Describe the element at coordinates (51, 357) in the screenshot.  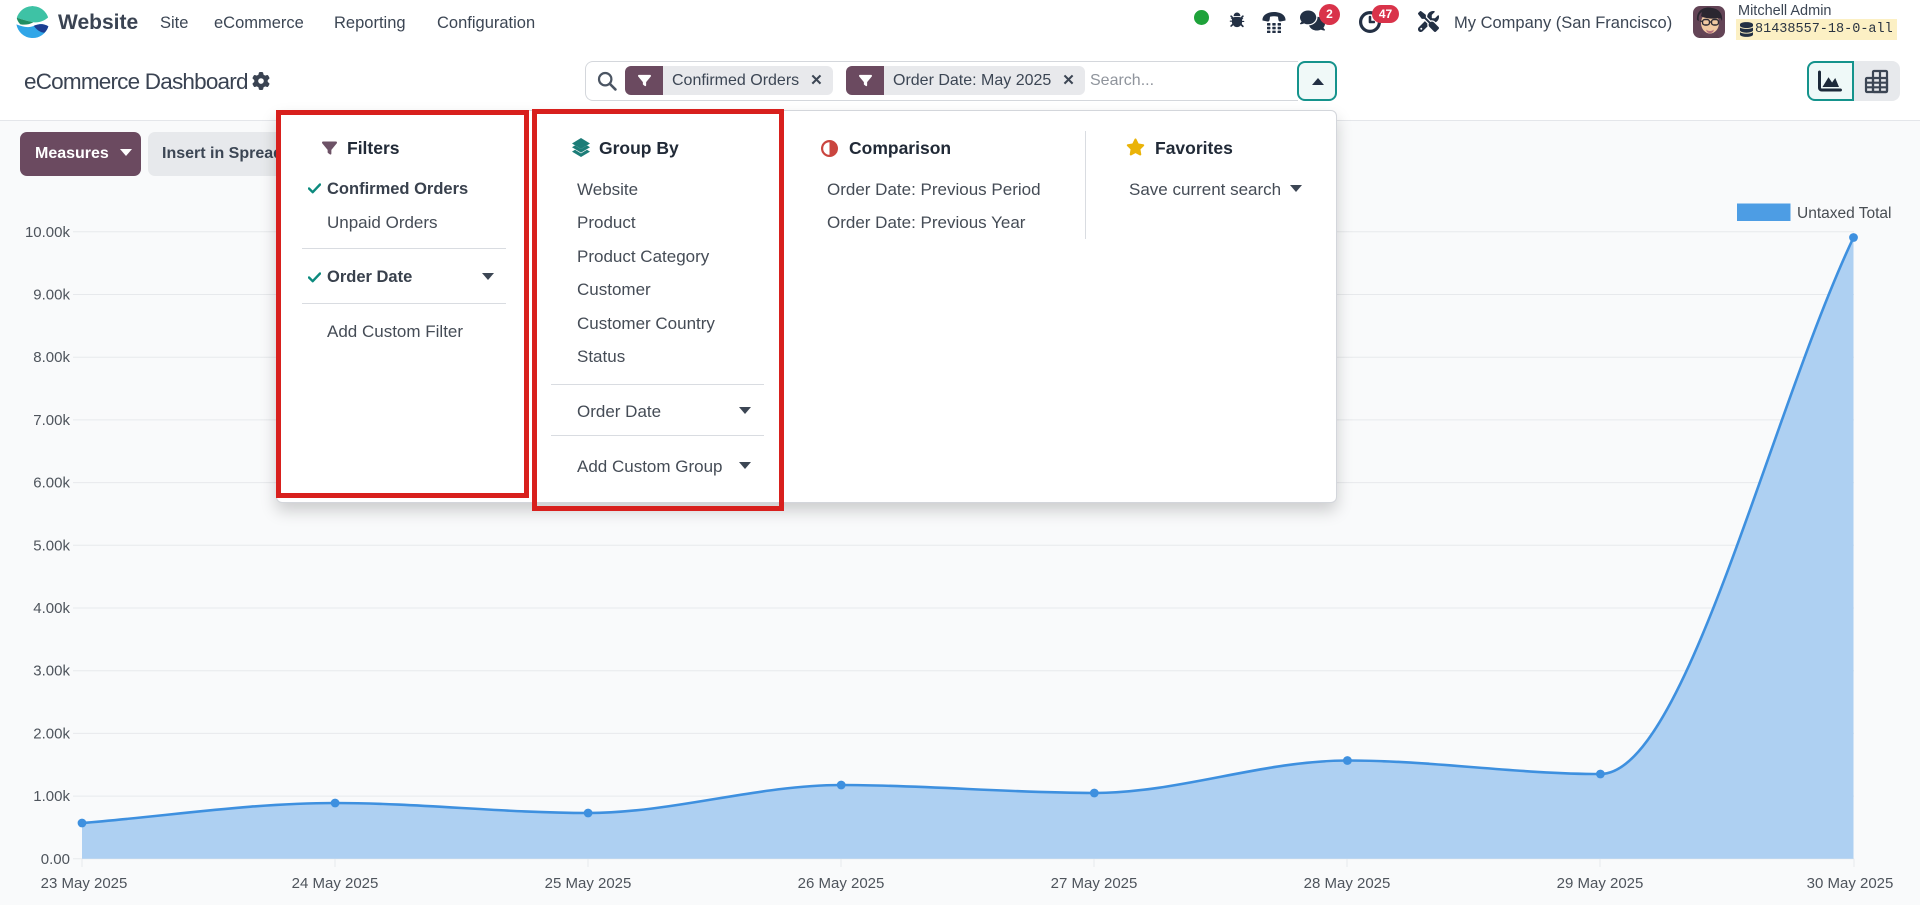
I see `svg-text: 8.00k` at that location.